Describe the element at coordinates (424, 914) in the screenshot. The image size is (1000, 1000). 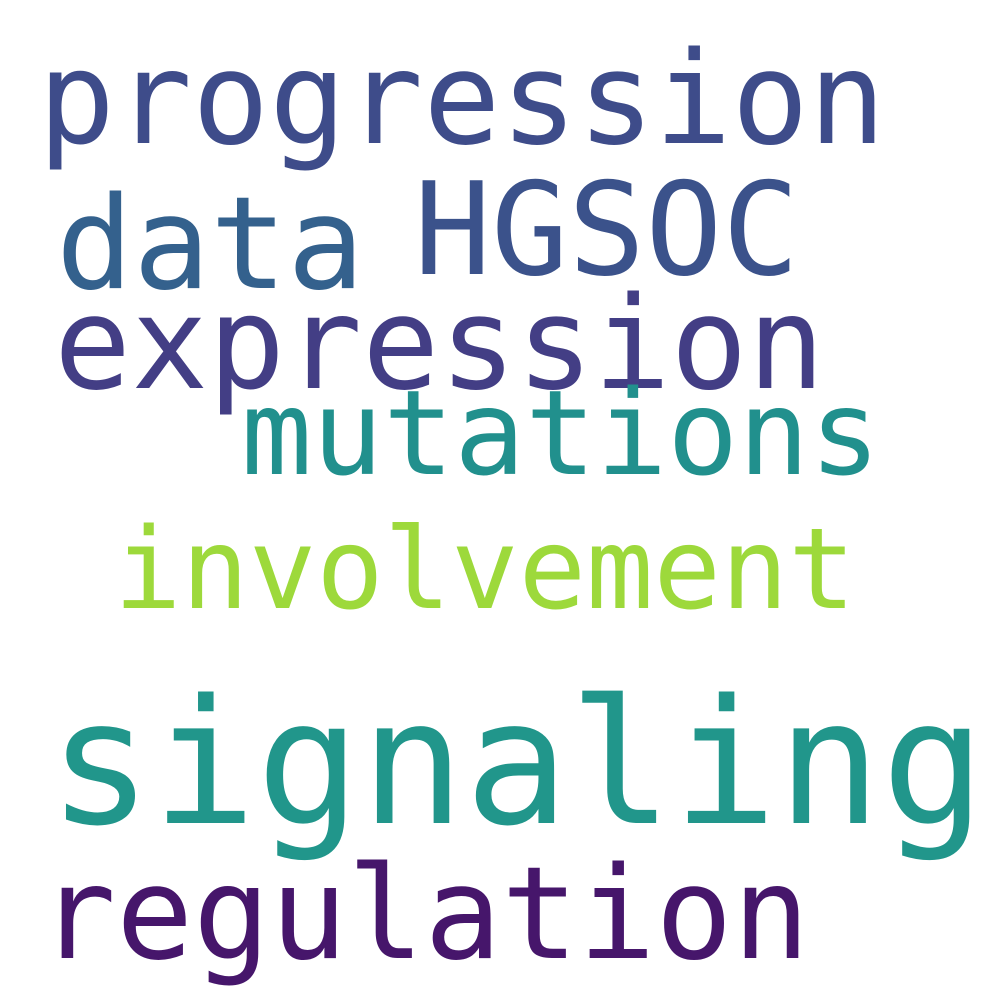
I see `word-regulation: regulation` at that location.